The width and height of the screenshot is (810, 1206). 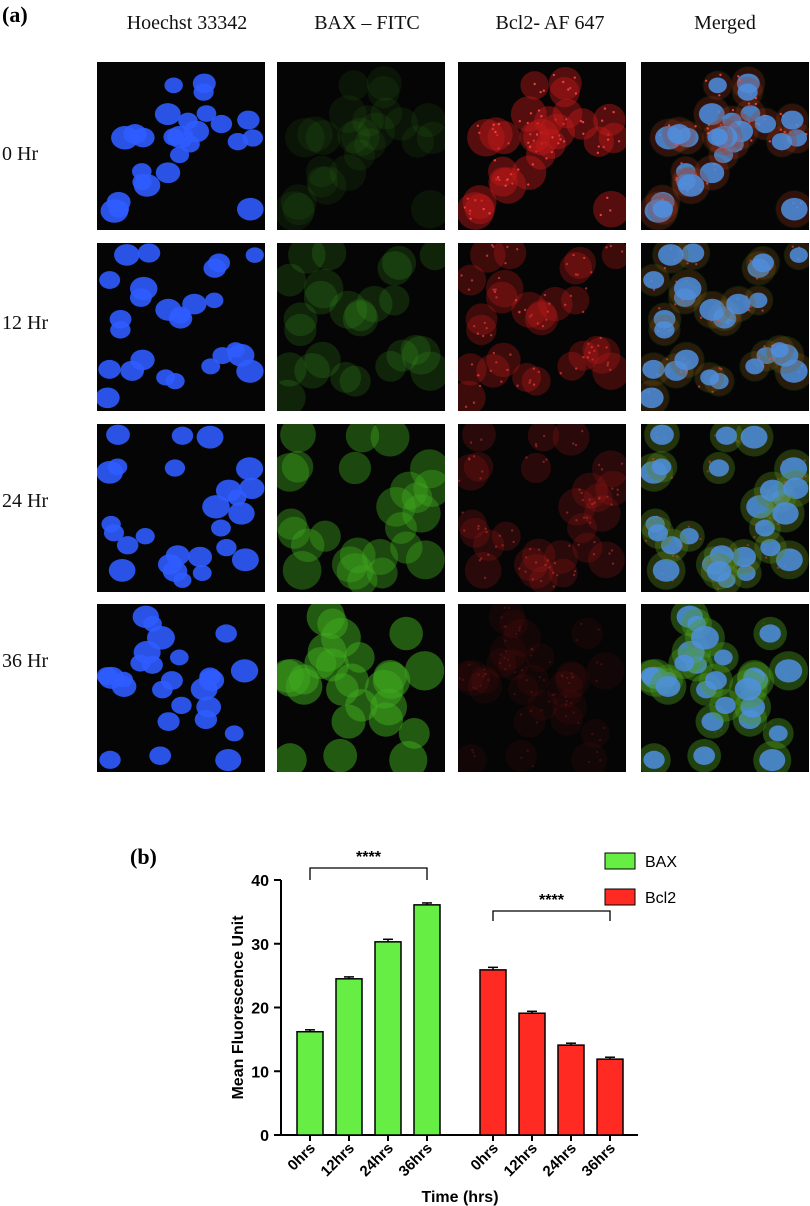 I want to click on bar-bcl2-24hrs, so click(x=571, y=1090).